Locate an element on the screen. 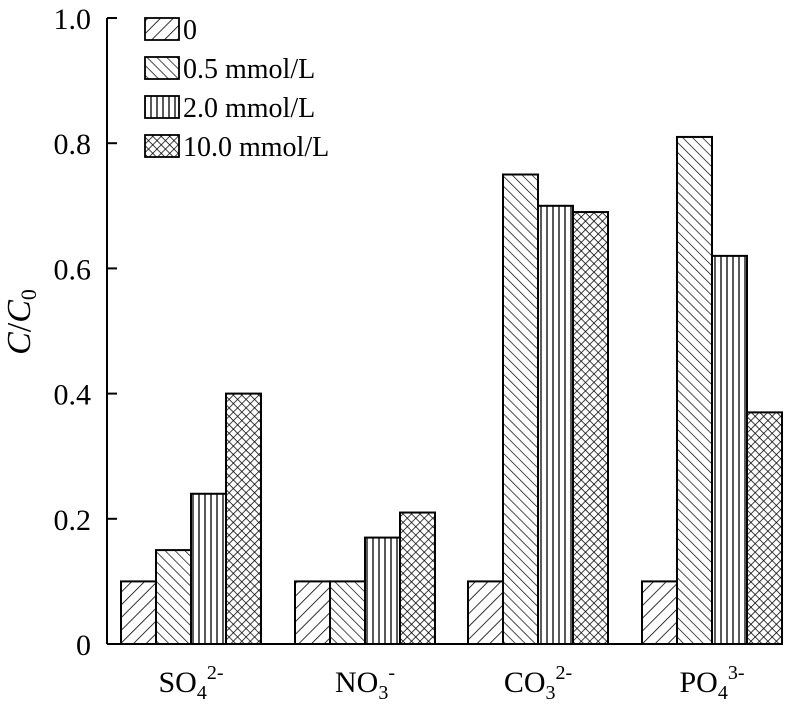 This screenshot has height=706, width=808. legend-label: 0.5 mmol/L is located at coordinates (249, 69).